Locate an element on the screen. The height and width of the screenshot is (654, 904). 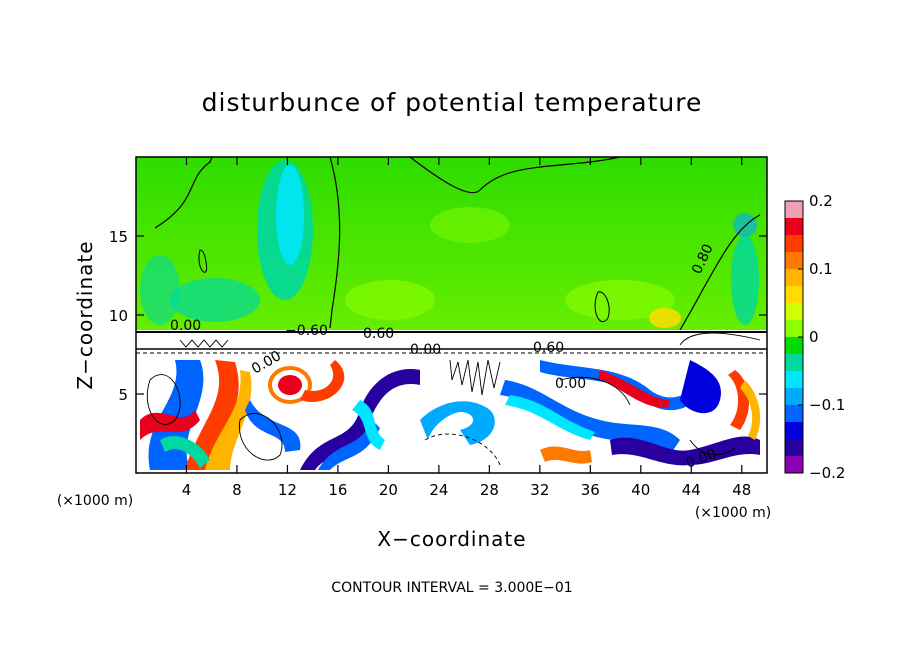
y-axis-label: Z−coordinate is located at coordinates (85, 314).